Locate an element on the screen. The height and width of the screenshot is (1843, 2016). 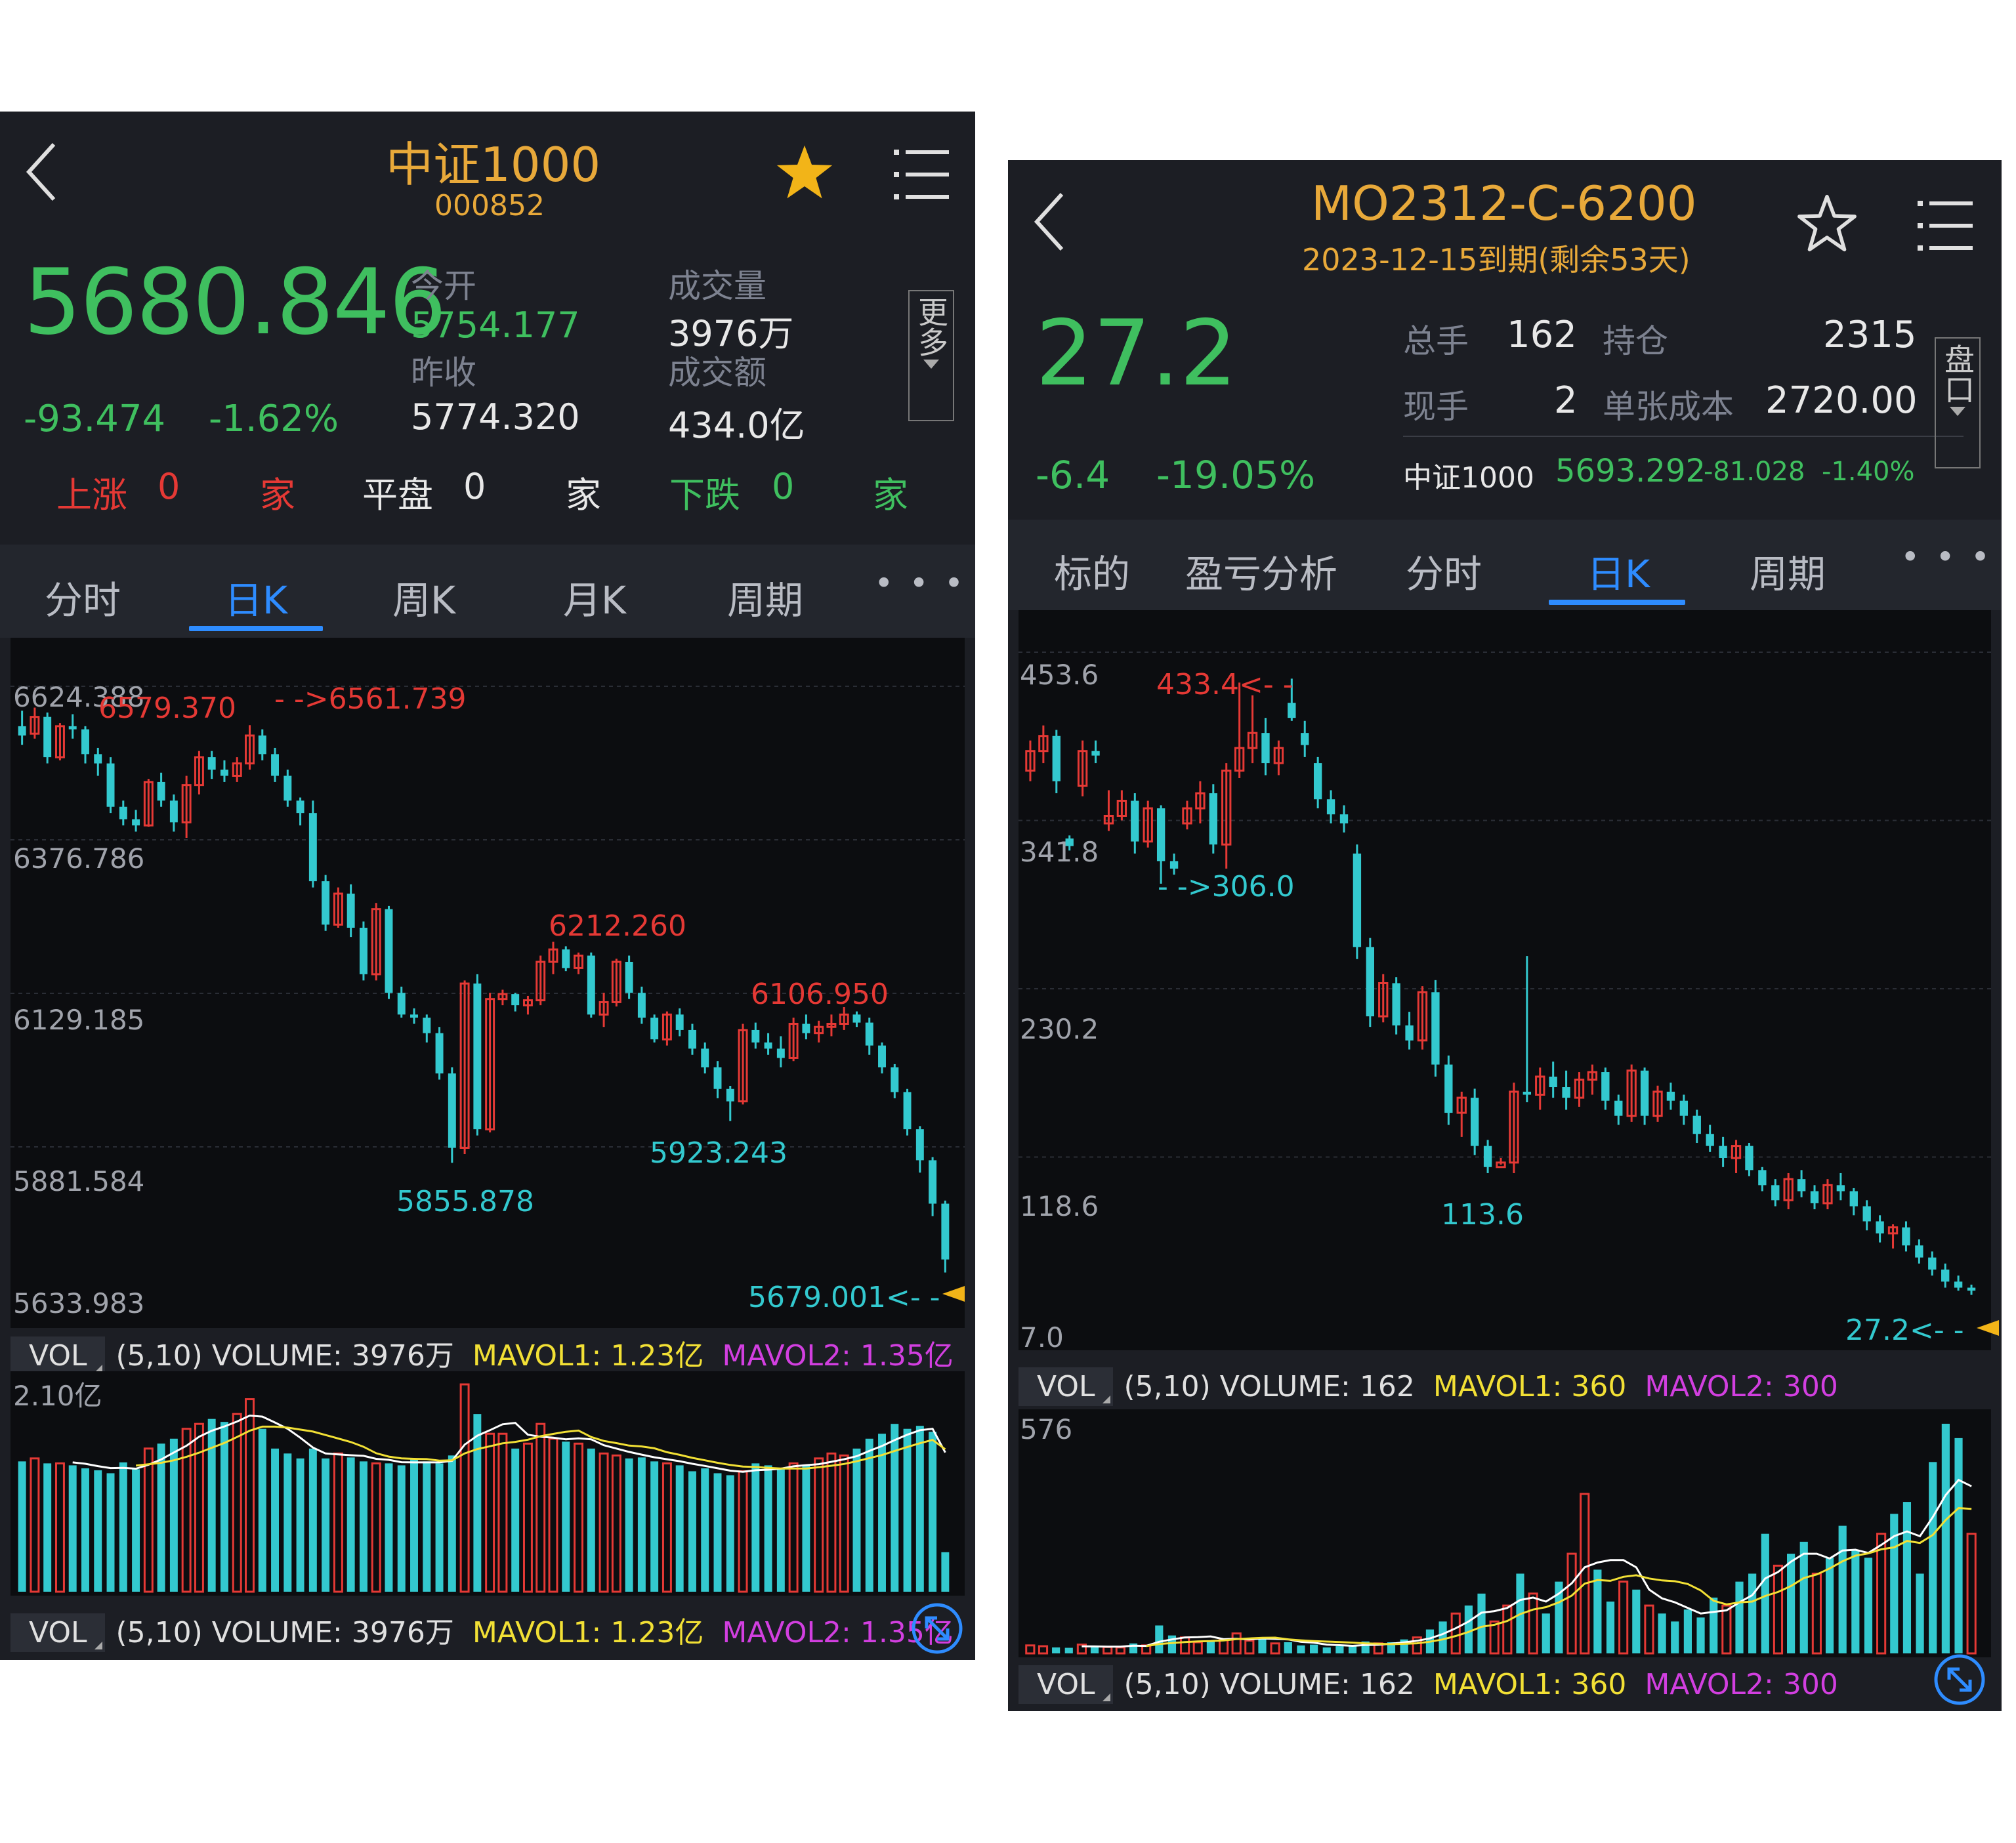
vol-volume: VOLUME: 162 is located at coordinates (1317, 1684).